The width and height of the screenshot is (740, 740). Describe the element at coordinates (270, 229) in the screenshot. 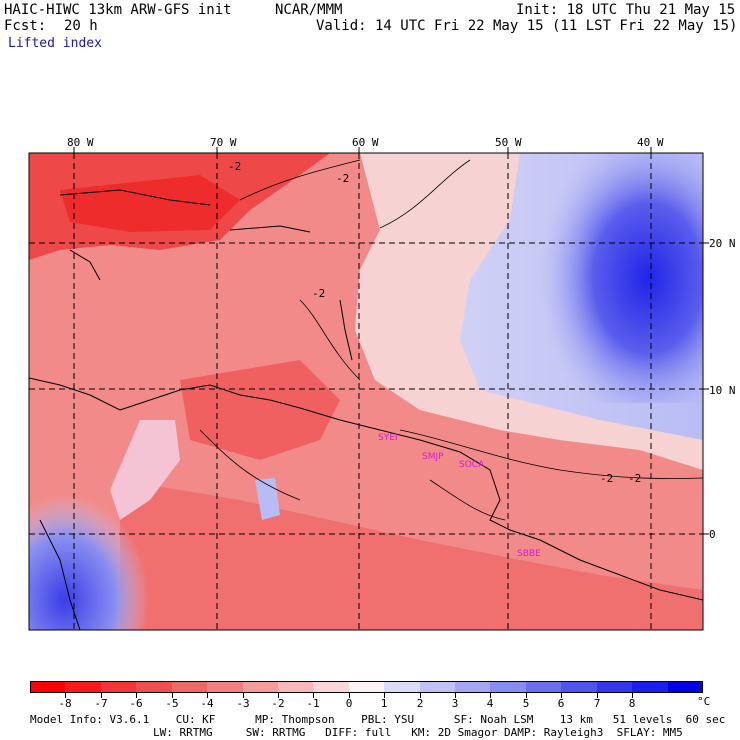

I see `coastline-hispaniola` at that location.